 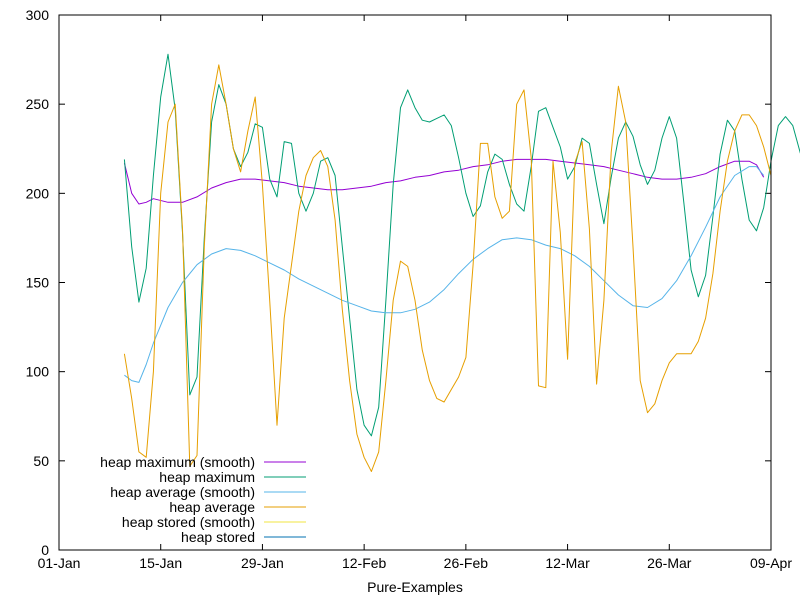 I want to click on legend-label: heap stored (smooth), so click(x=188, y=522).